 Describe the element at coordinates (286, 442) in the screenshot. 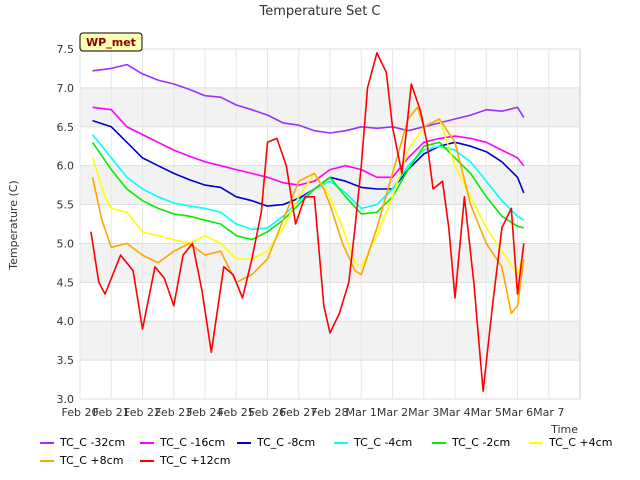

I see `legend-label: TC_C -8cm` at that location.